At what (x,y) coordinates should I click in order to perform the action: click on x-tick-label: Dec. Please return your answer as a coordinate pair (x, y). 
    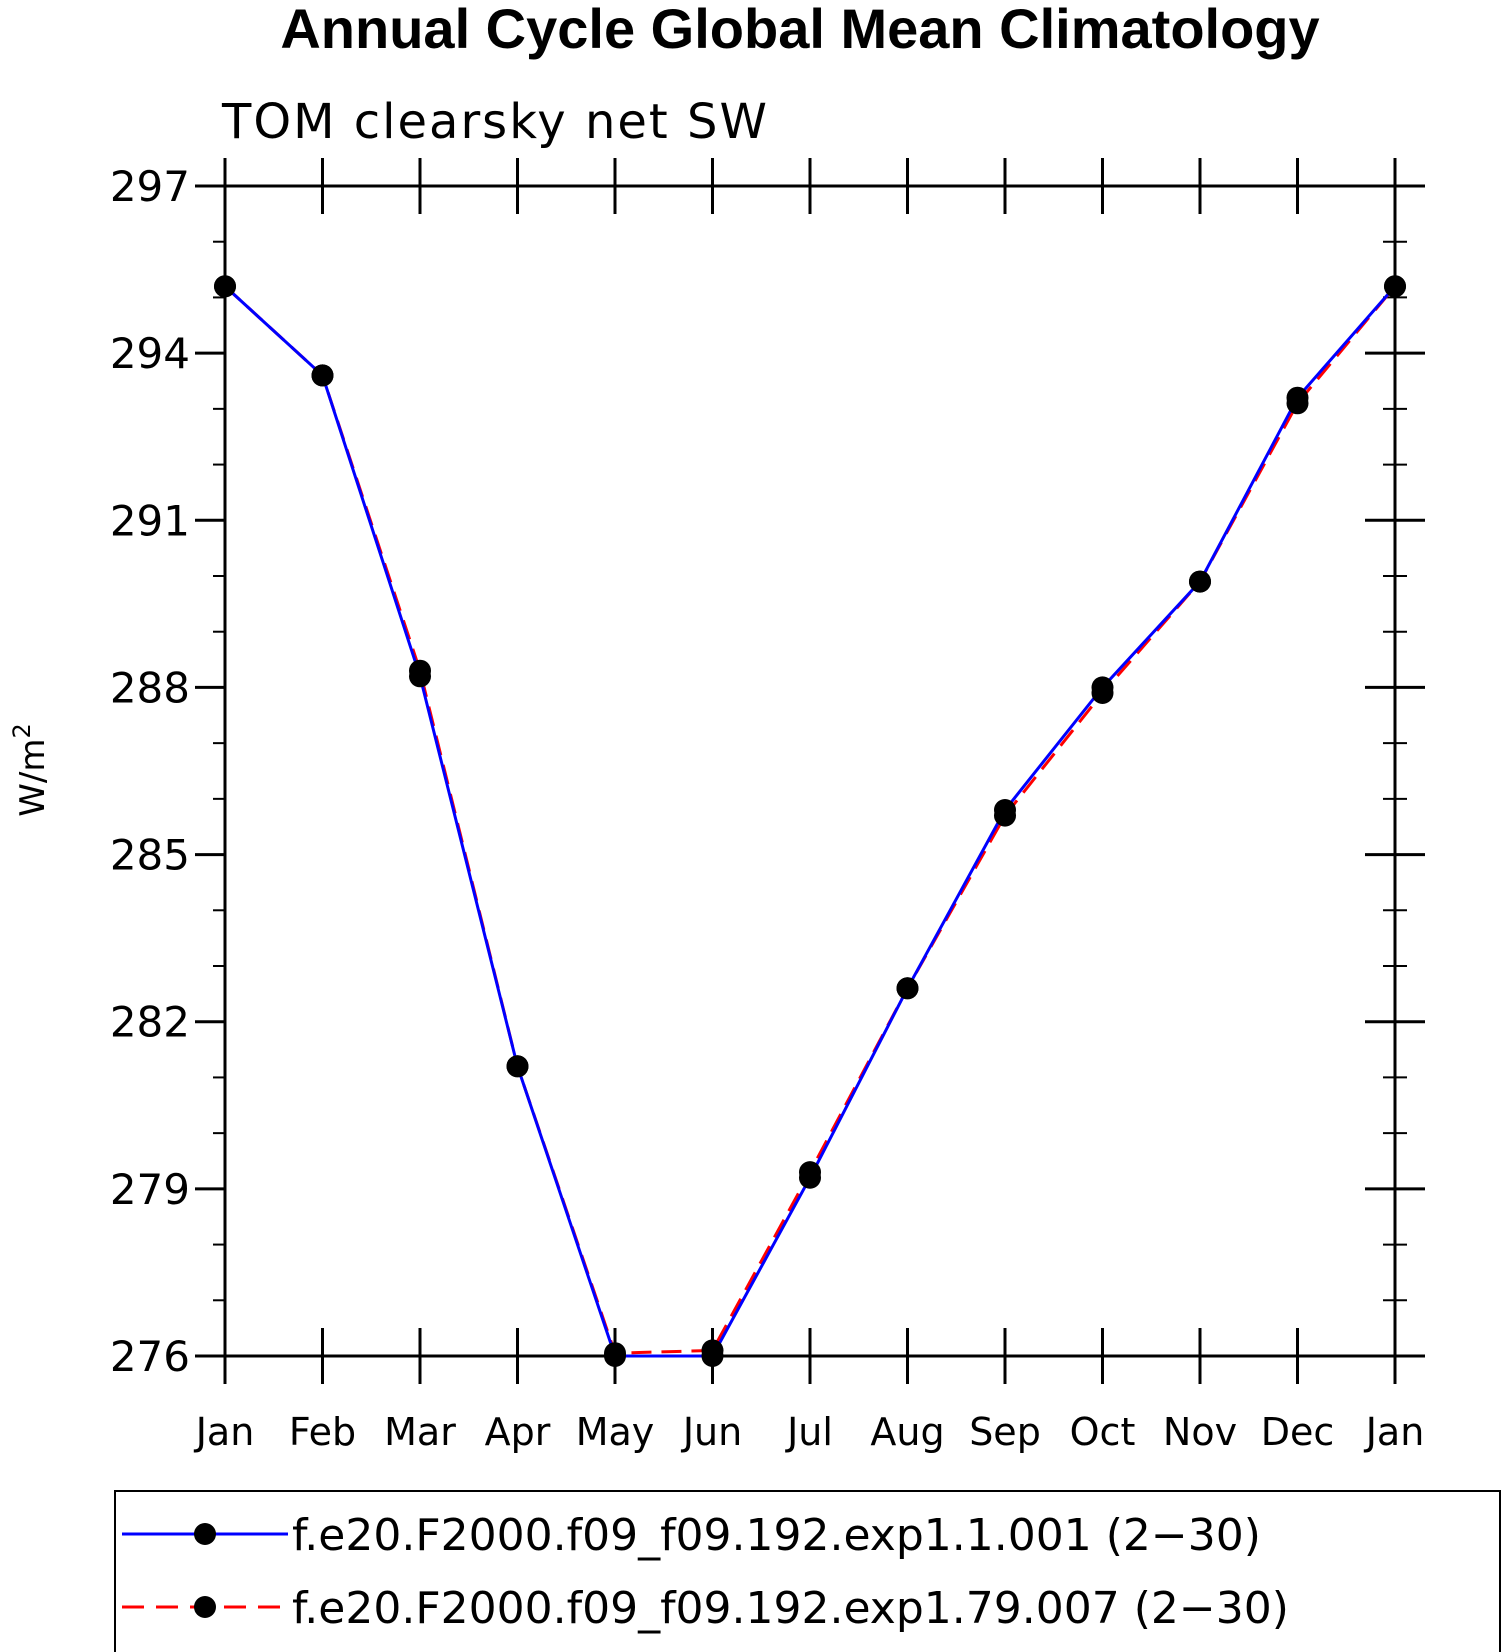
    Looking at the image, I should click on (1298, 1432).